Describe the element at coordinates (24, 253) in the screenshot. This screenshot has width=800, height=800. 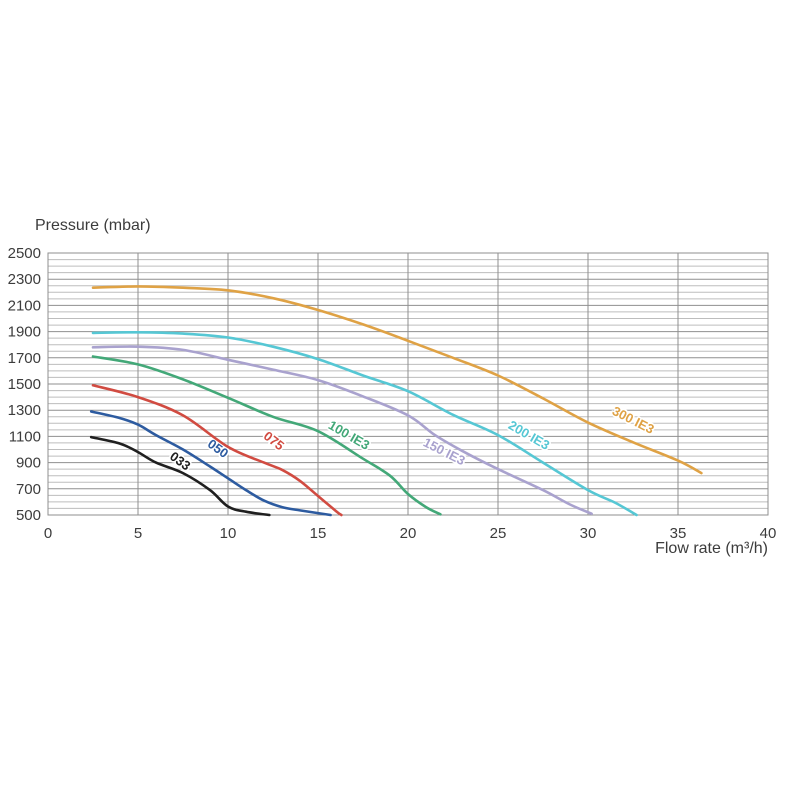
I see `y-tick-label: 2500` at that location.